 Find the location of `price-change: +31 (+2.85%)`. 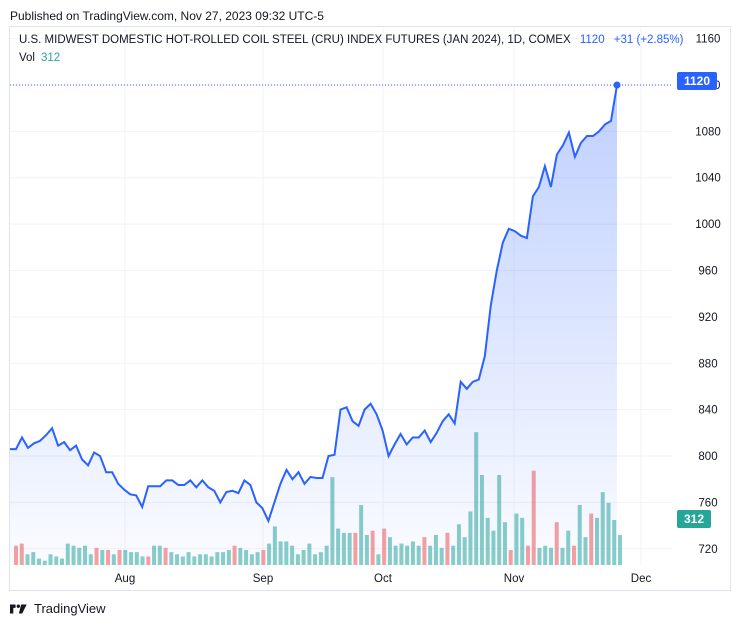

price-change: +31 (+2.85%) is located at coordinates (648, 40).